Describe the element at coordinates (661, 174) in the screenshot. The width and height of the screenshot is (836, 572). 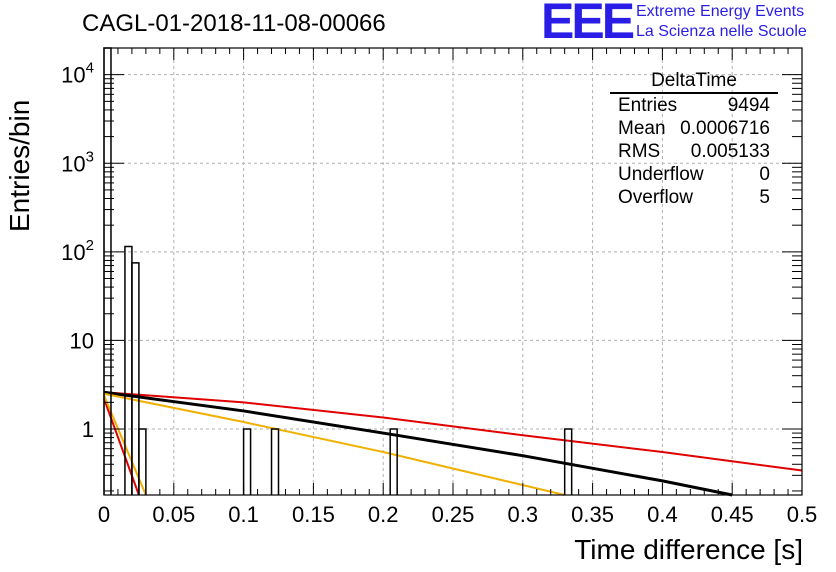
I see `stats-label: Underflow` at that location.